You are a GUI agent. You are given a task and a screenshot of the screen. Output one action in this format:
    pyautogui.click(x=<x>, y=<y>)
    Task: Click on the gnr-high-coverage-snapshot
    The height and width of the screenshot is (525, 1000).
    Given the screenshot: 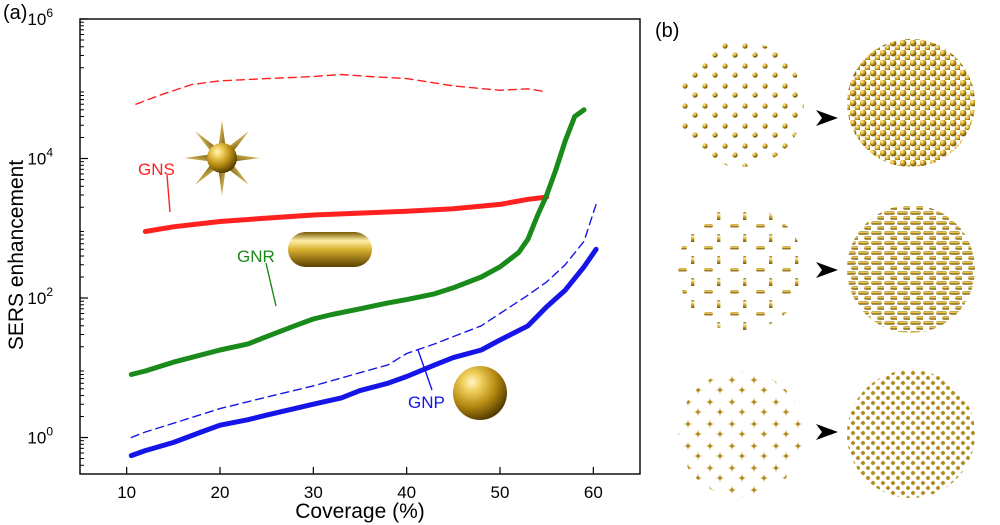 What is the action you would take?
    pyautogui.click(x=911, y=269)
    